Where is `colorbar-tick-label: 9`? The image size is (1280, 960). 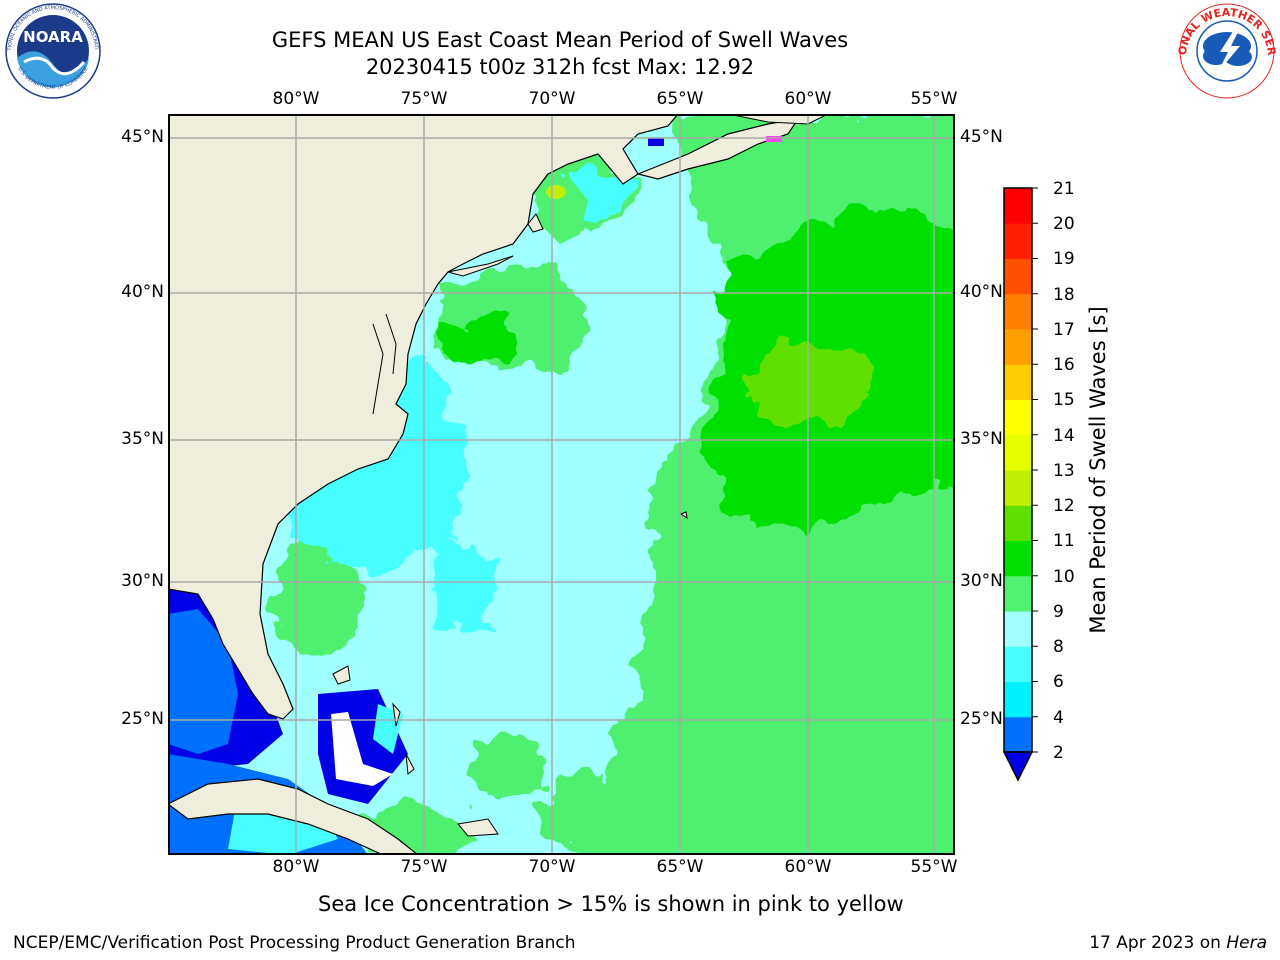 colorbar-tick-label: 9 is located at coordinates (1058, 612).